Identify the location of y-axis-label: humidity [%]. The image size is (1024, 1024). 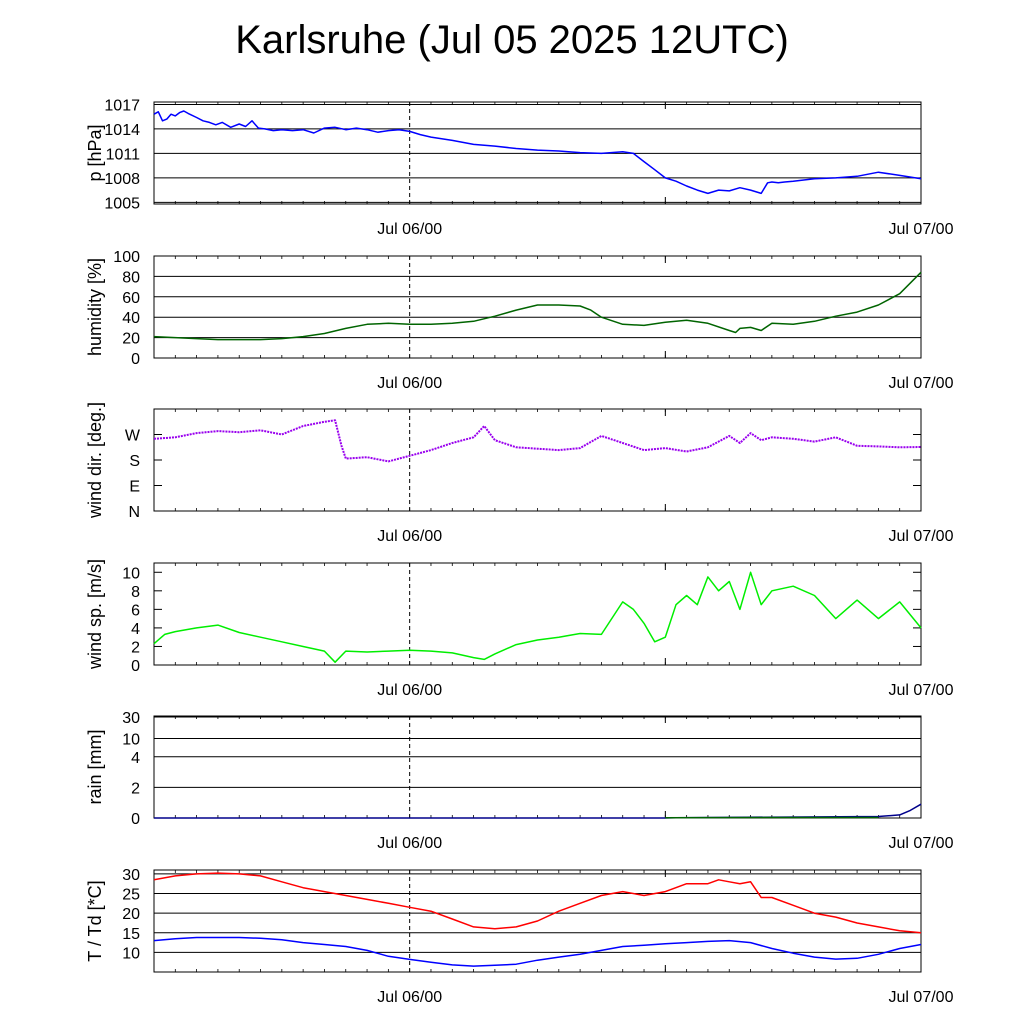
(95, 307).